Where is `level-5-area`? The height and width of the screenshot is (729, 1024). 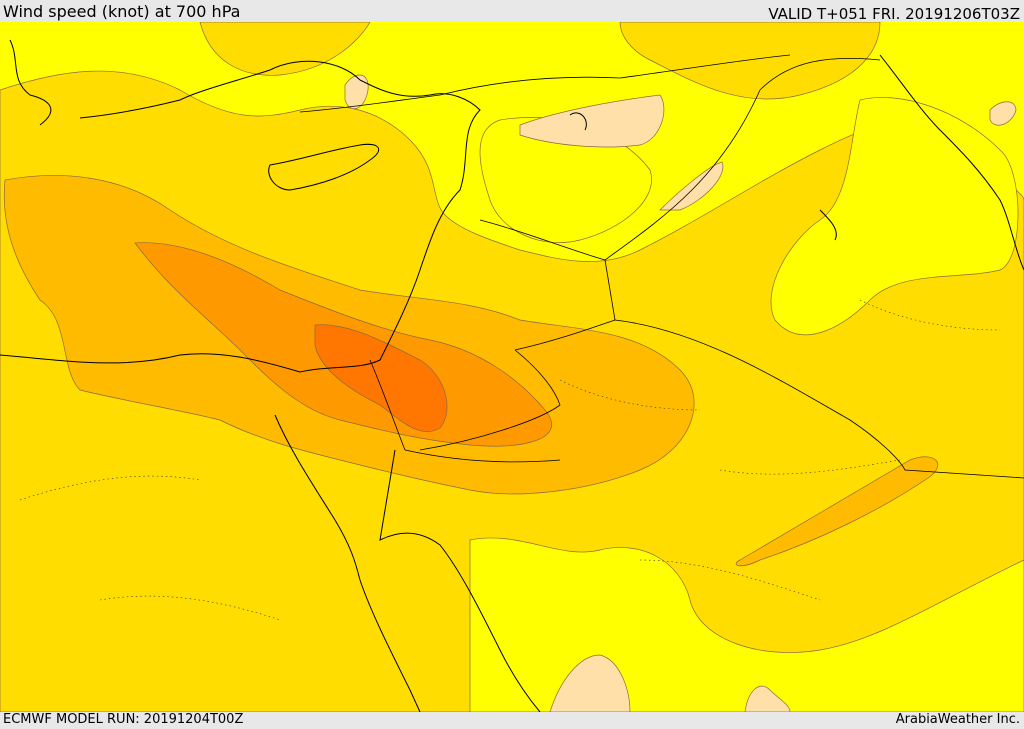
level-5-area is located at coordinates (381, 378).